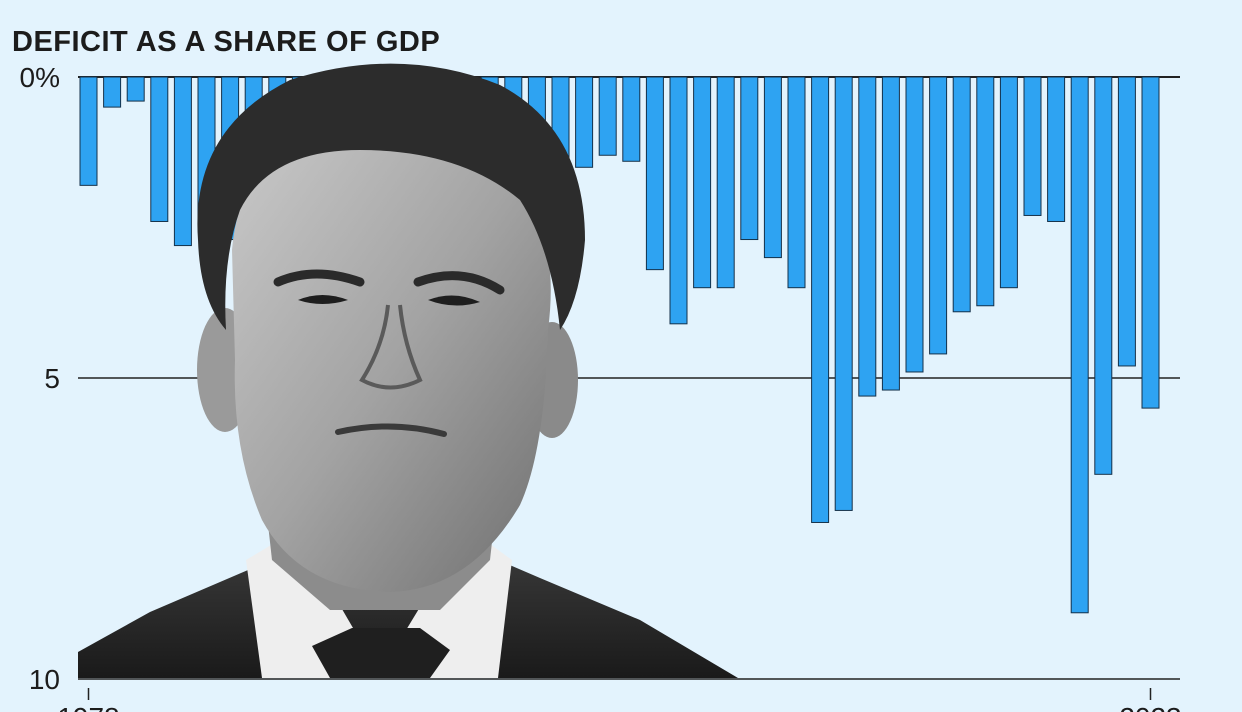  Describe the element at coordinates (182, 161) in the screenshot. I see `bar-1982` at that location.